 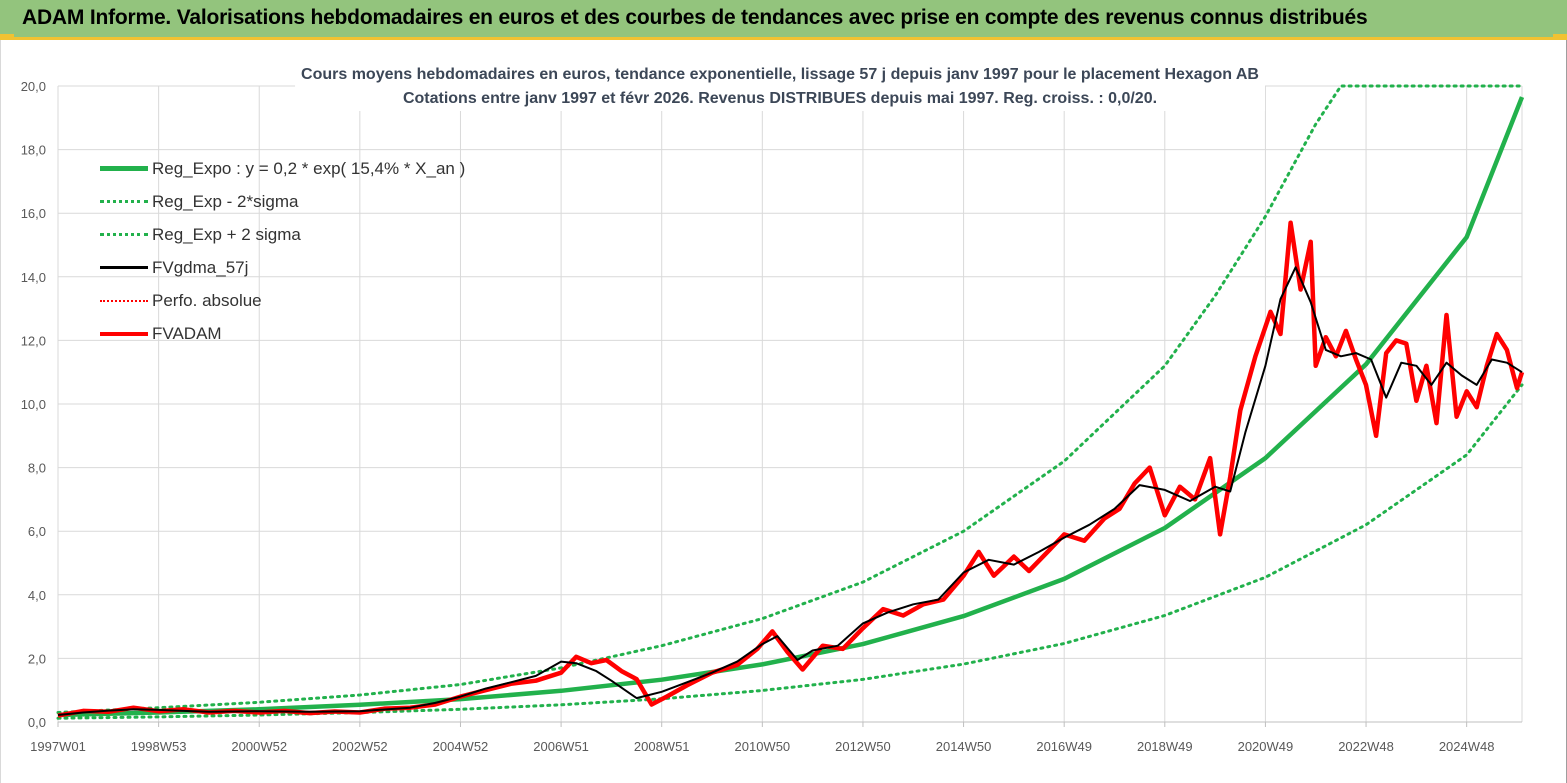 What do you see at coordinates (124, 201) in the screenshot?
I see `legend-swatch-reg-exp-minus` at bounding box center [124, 201].